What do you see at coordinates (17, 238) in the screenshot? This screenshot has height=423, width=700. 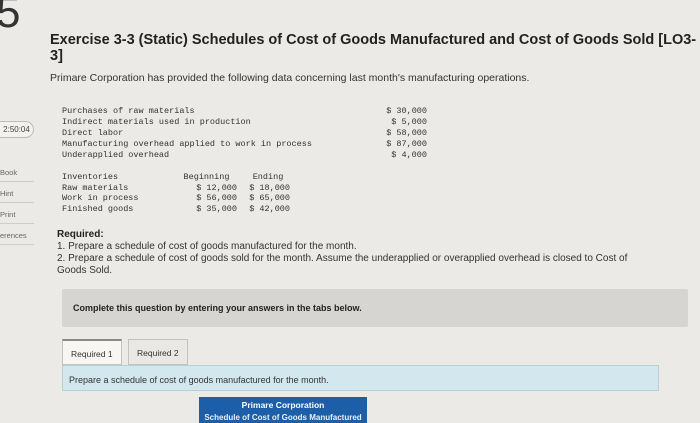 I see `sidebar-item-references: erences` at bounding box center [17, 238].